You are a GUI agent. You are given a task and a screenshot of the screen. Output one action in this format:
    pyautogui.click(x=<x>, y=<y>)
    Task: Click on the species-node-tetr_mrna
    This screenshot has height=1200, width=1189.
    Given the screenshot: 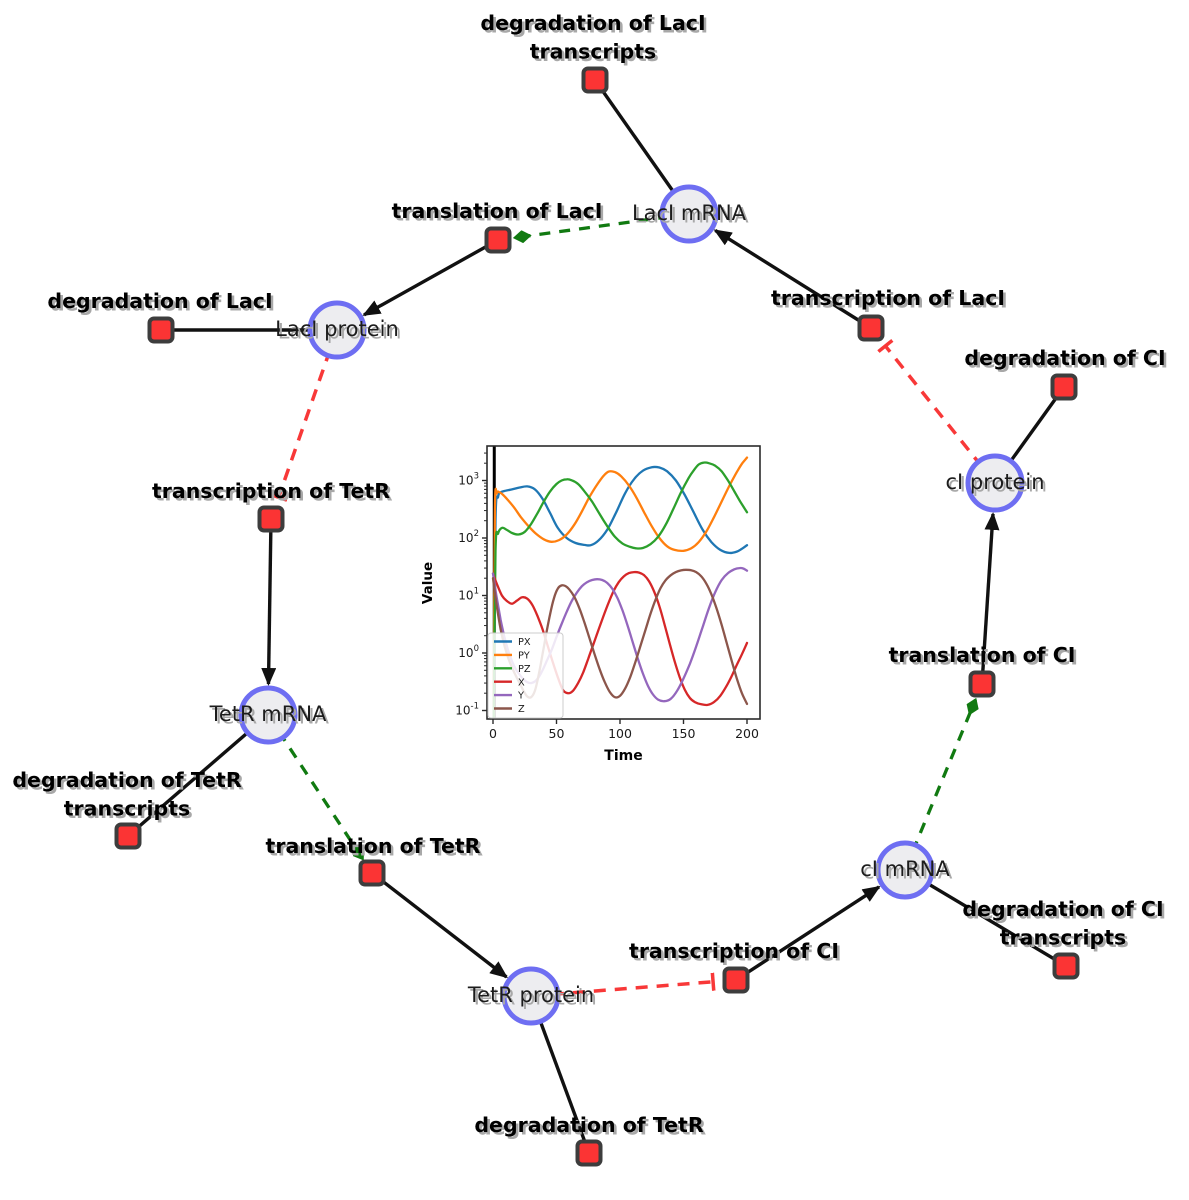 What is the action you would take?
    pyautogui.click(x=268, y=715)
    